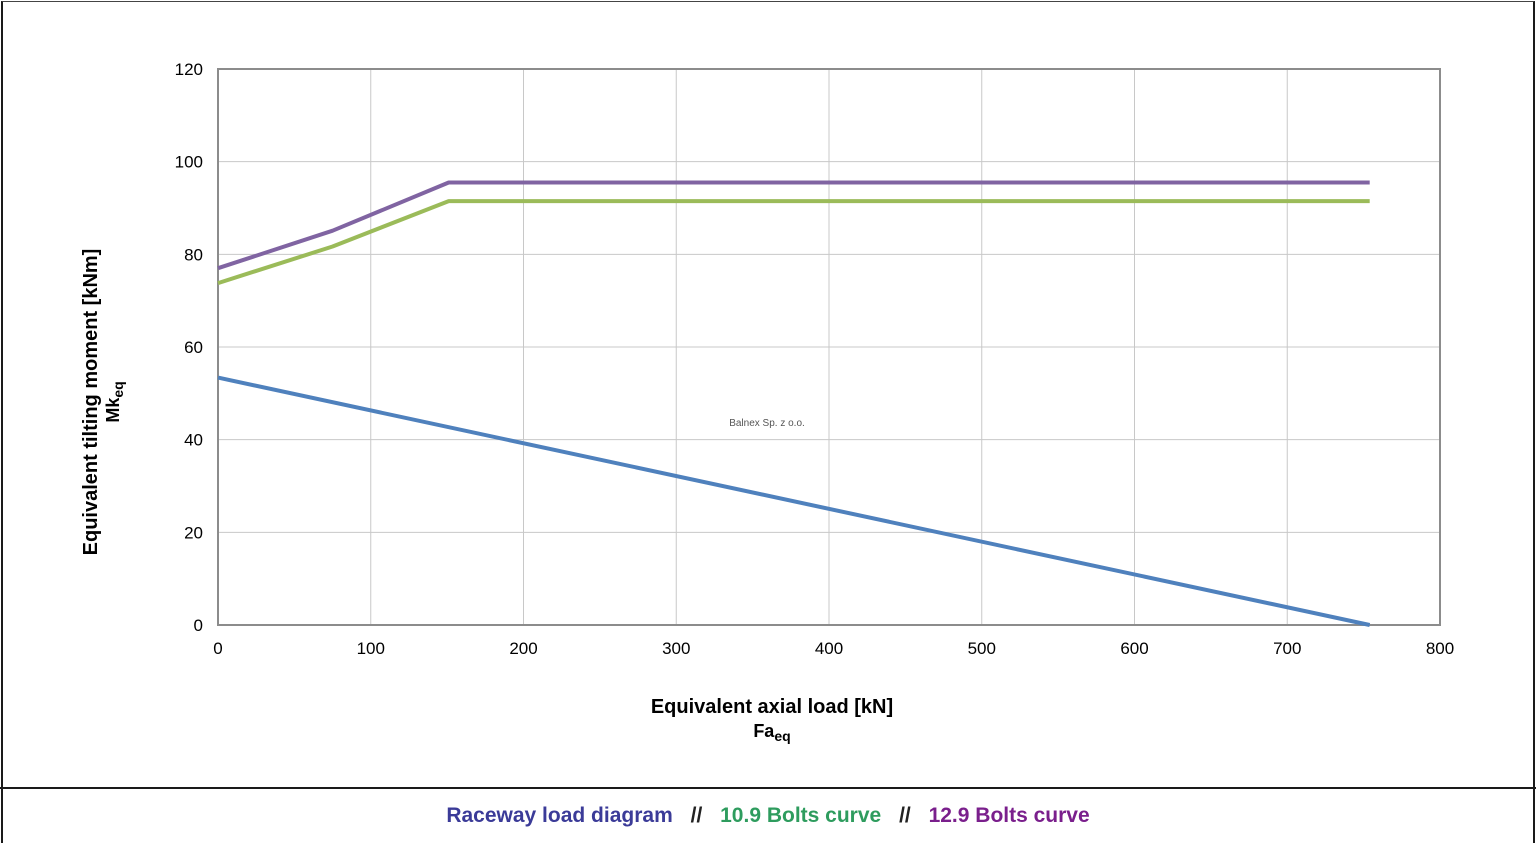 Image resolution: width=1536 pixels, height=844 pixels. I want to click on x-tick-label: 400, so click(829, 648).